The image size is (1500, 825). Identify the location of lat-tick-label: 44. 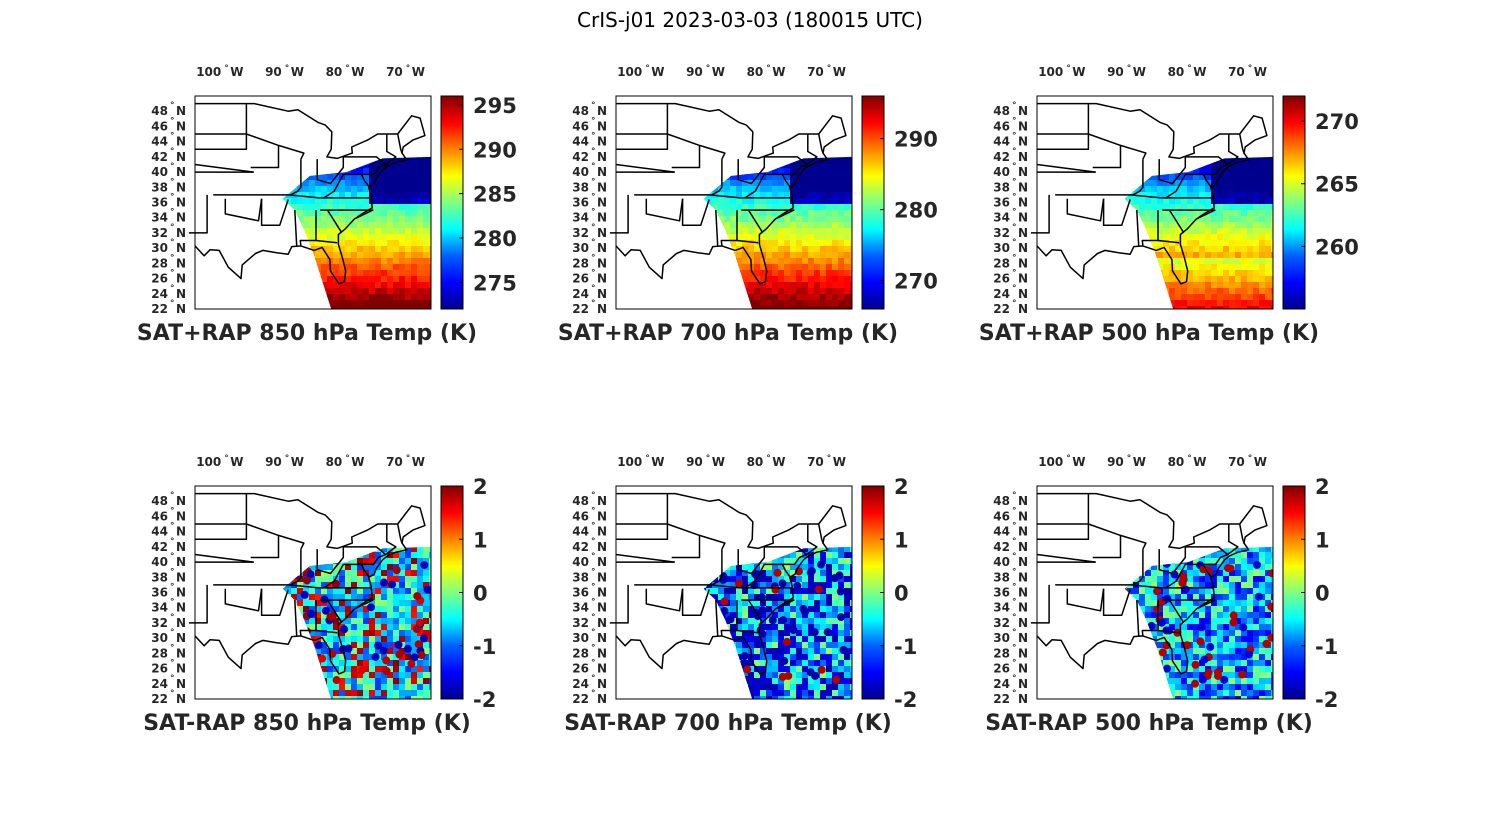
(159, 142).